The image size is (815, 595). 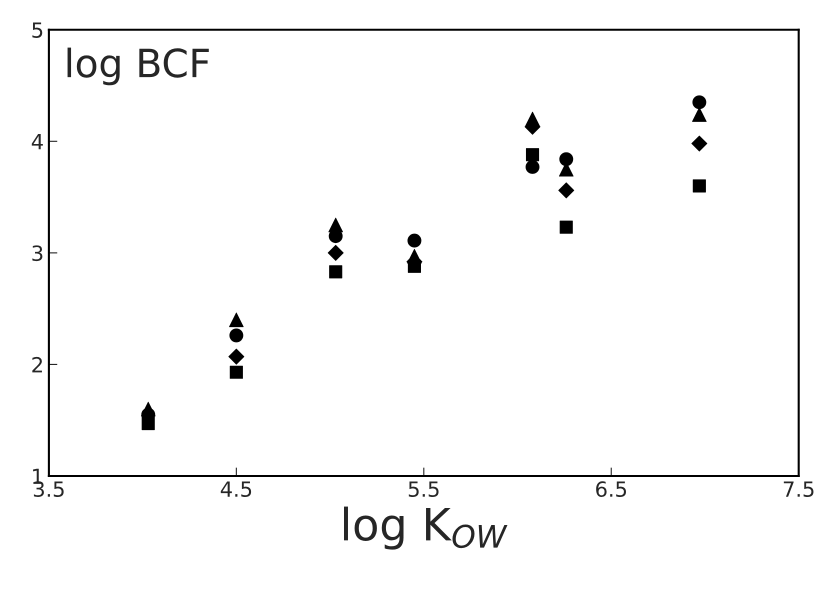 What do you see at coordinates (799, 489) in the screenshot?
I see `x-tick-label: 7.5` at bounding box center [799, 489].